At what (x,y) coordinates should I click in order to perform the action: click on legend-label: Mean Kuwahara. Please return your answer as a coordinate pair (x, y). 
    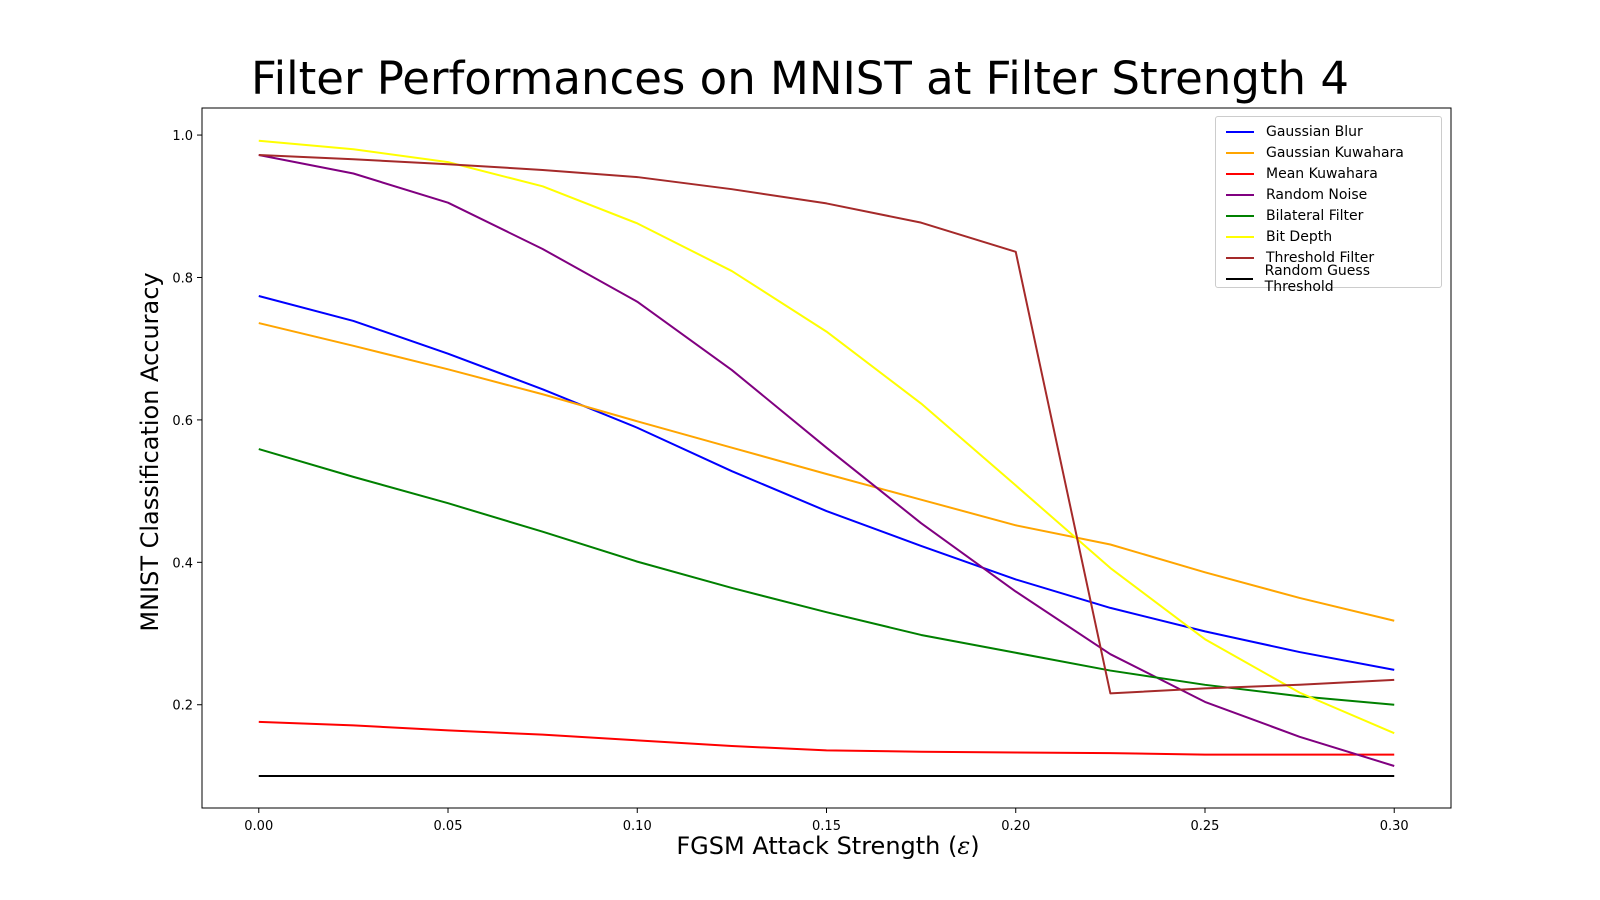
    Looking at the image, I should click on (1322, 173).